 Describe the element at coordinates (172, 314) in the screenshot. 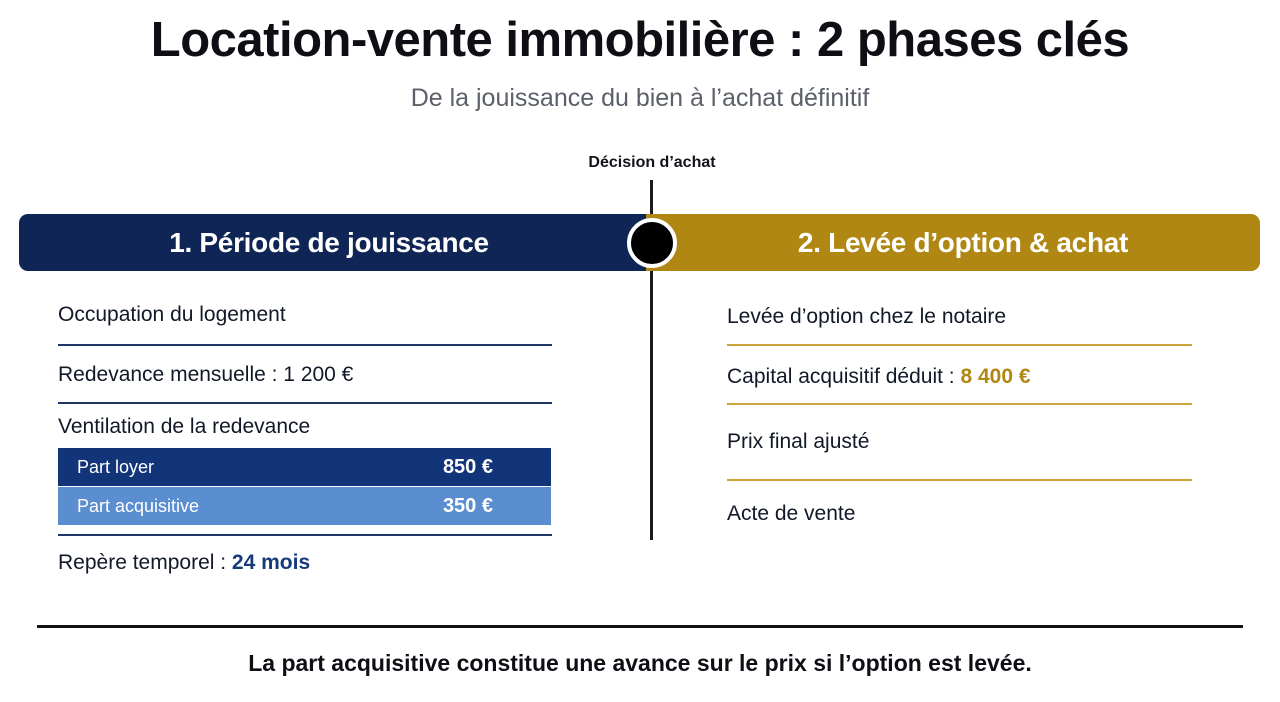

I see `phase1-occupation: Occupation du logement` at that location.